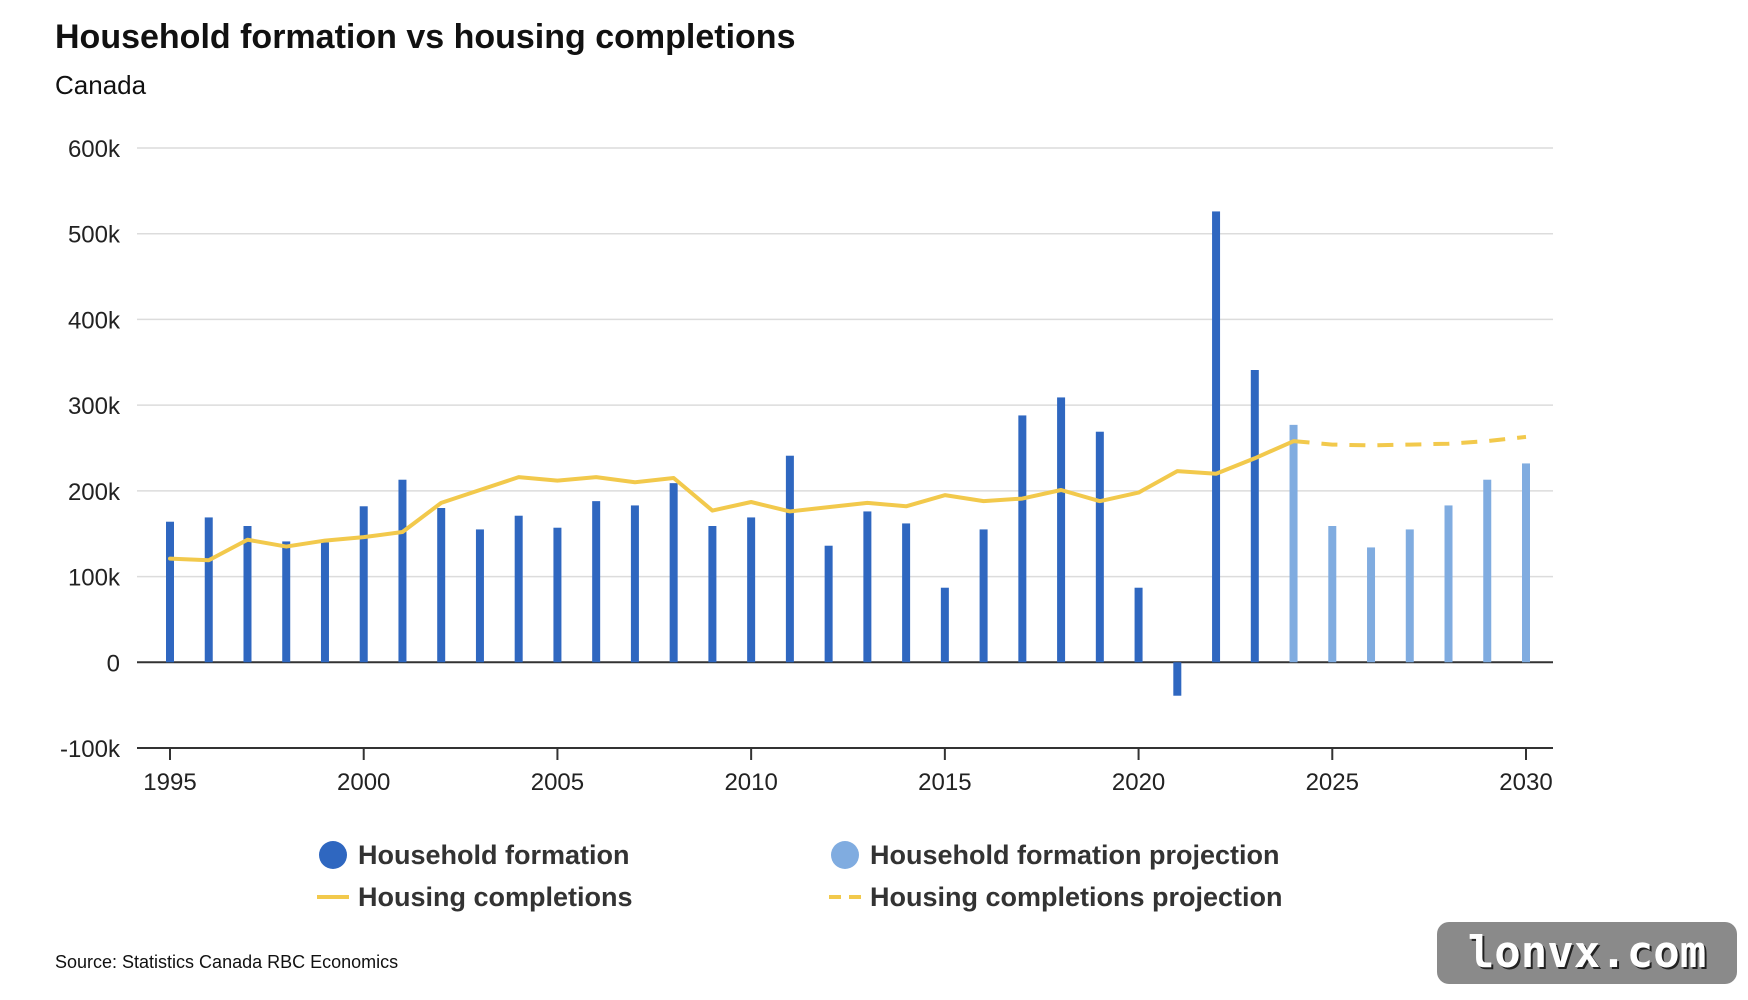 This screenshot has width=1748, height=1000. Describe the element at coordinates (94, 149) in the screenshot. I see `y-tick-label: 600k` at that location.